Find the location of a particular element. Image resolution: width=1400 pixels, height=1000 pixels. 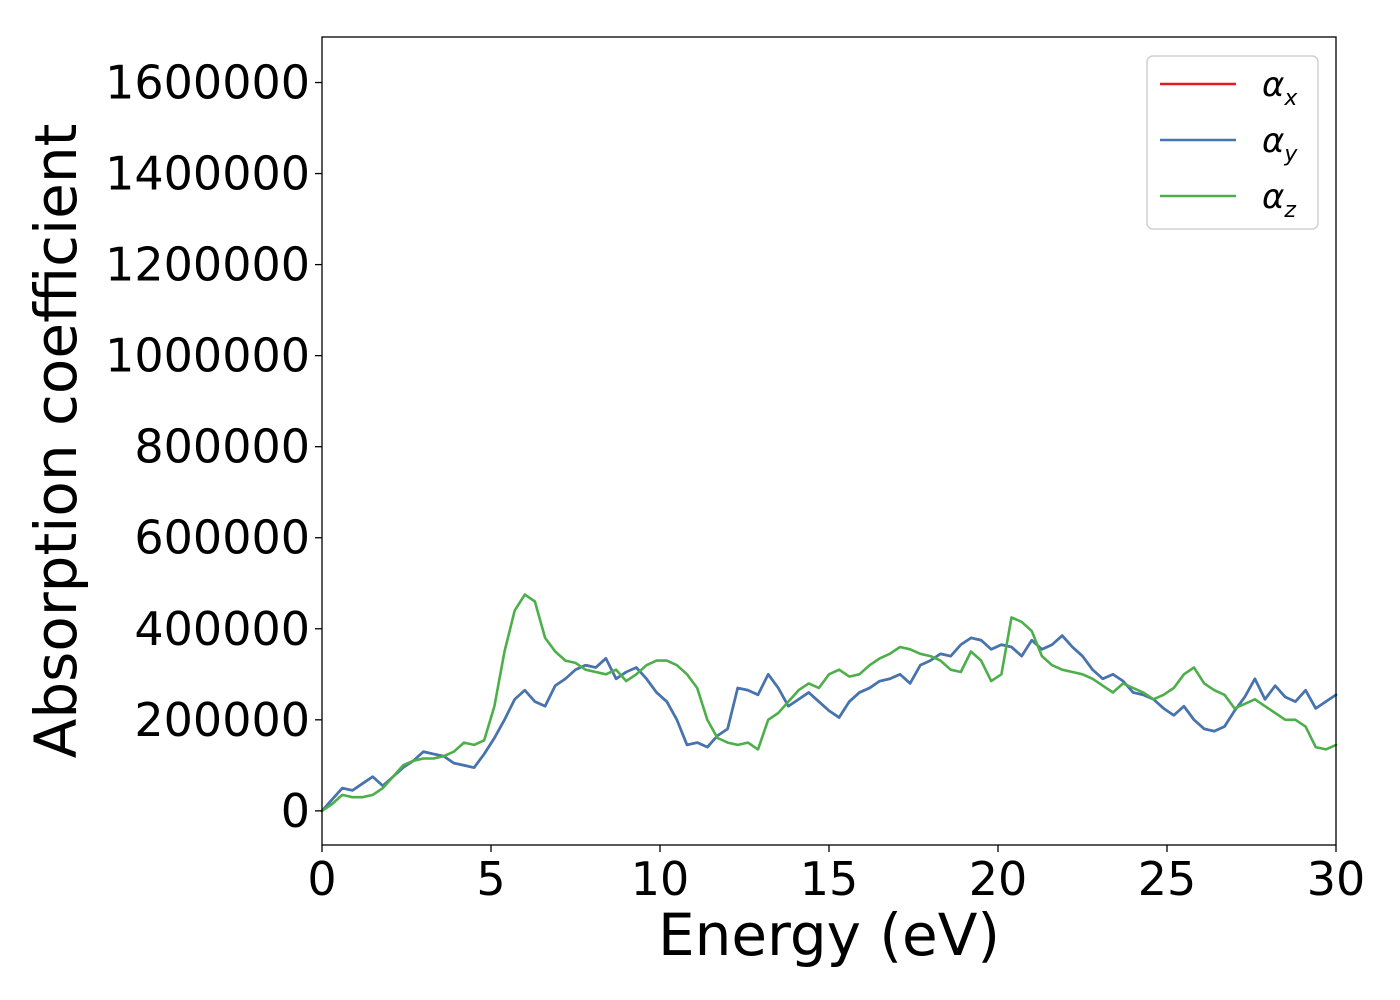

x-tick-label: 0 is located at coordinates (321, 879).